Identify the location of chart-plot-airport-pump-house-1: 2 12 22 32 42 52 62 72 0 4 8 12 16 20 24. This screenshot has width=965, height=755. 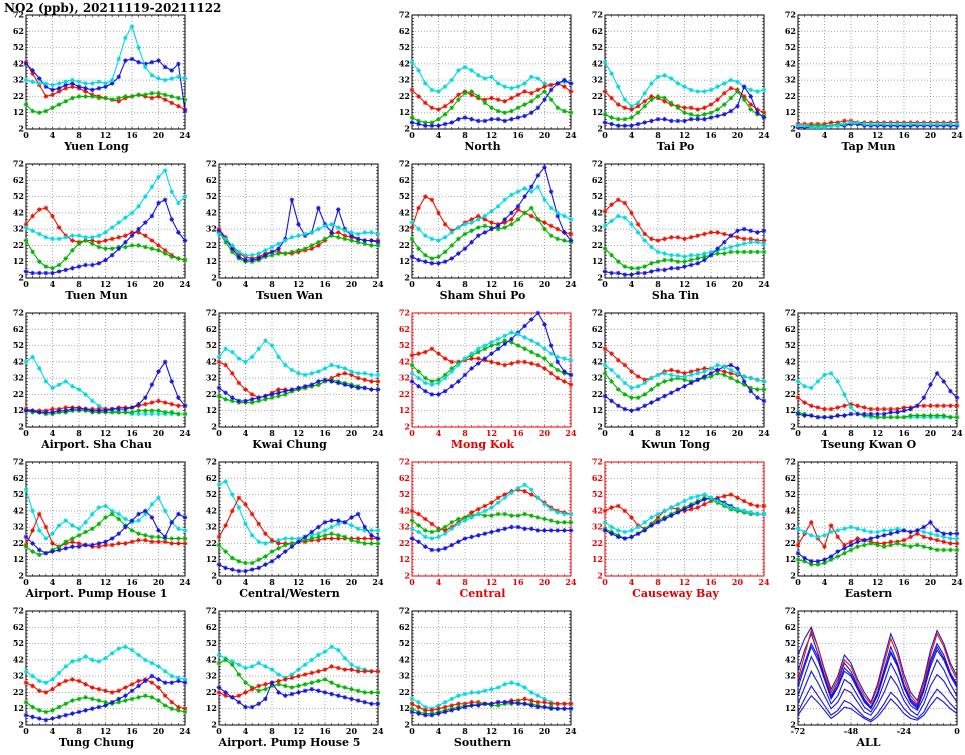
(102, 522).